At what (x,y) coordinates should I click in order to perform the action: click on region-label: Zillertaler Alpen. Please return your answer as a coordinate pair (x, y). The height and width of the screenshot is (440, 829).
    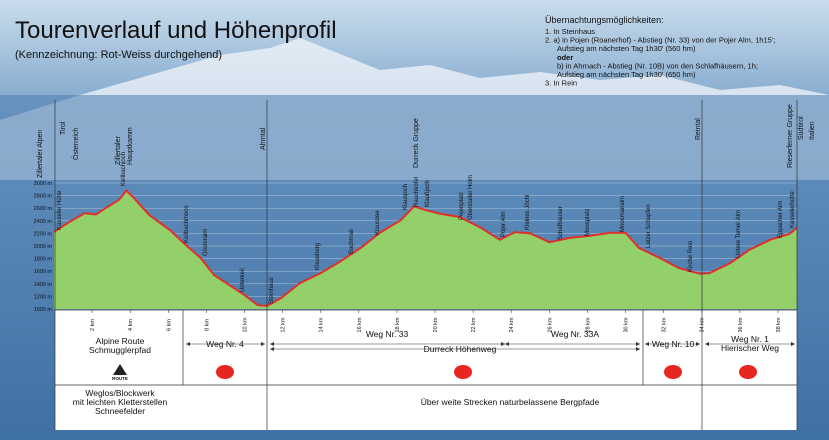
    Looking at the image, I should click on (40, 154).